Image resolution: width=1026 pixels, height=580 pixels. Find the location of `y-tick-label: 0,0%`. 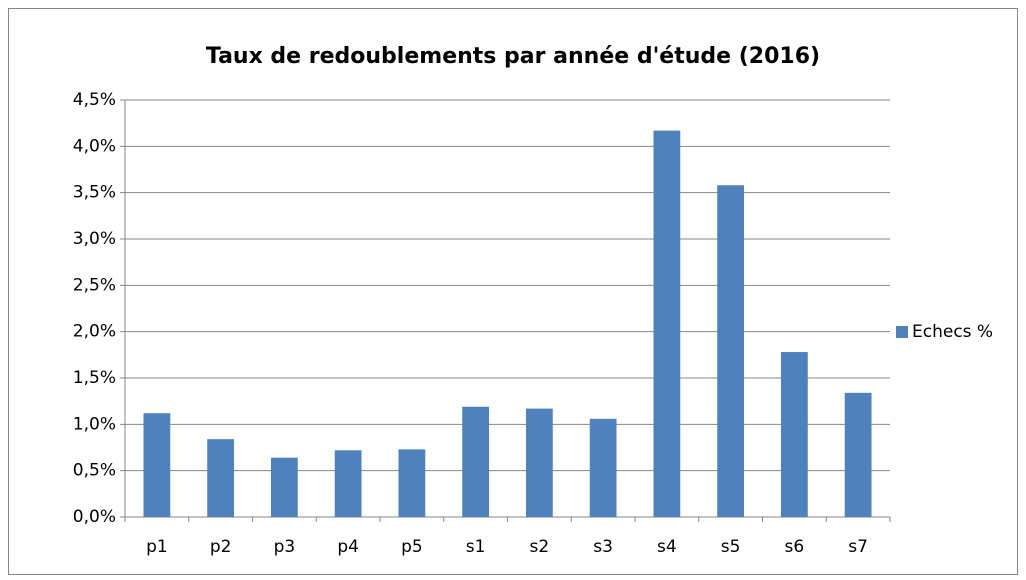

y-tick-label: 0,0% is located at coordinates (94, 517).